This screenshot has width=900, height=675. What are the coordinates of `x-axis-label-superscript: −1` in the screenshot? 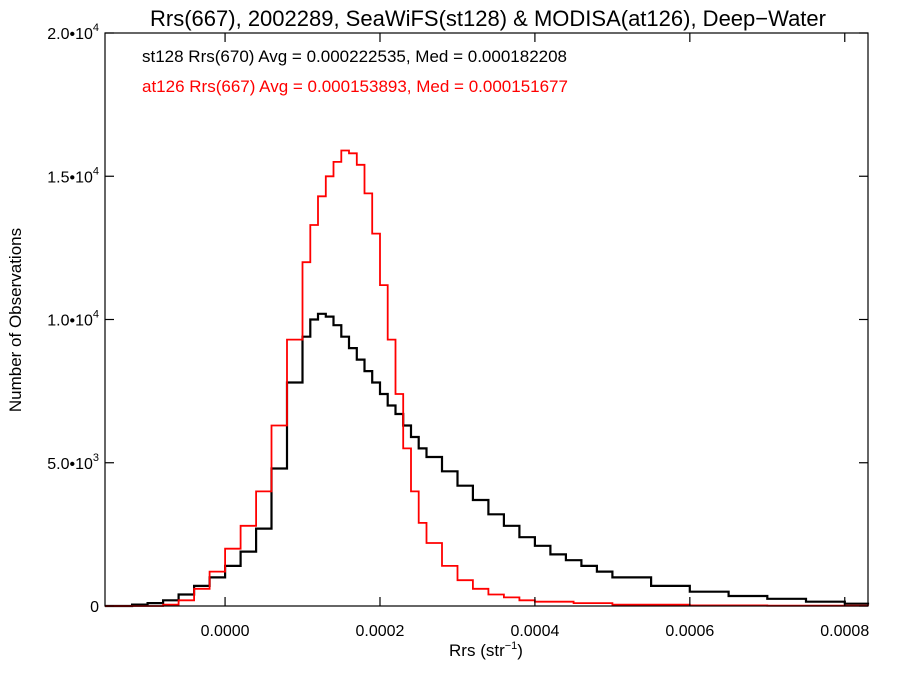 It's located at (511, 646).